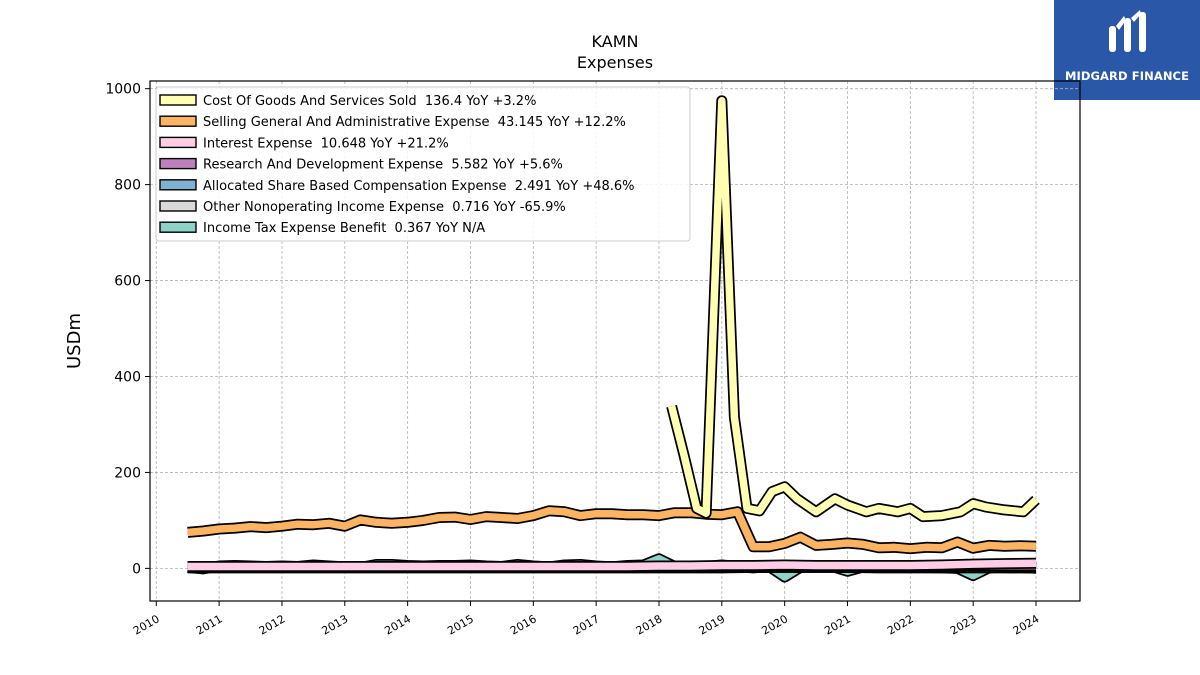 The image size is (1200, 675). Describe the element at coordinates (837, 624) in the screenshot. I see `x-tick-label: 2021` at that location.